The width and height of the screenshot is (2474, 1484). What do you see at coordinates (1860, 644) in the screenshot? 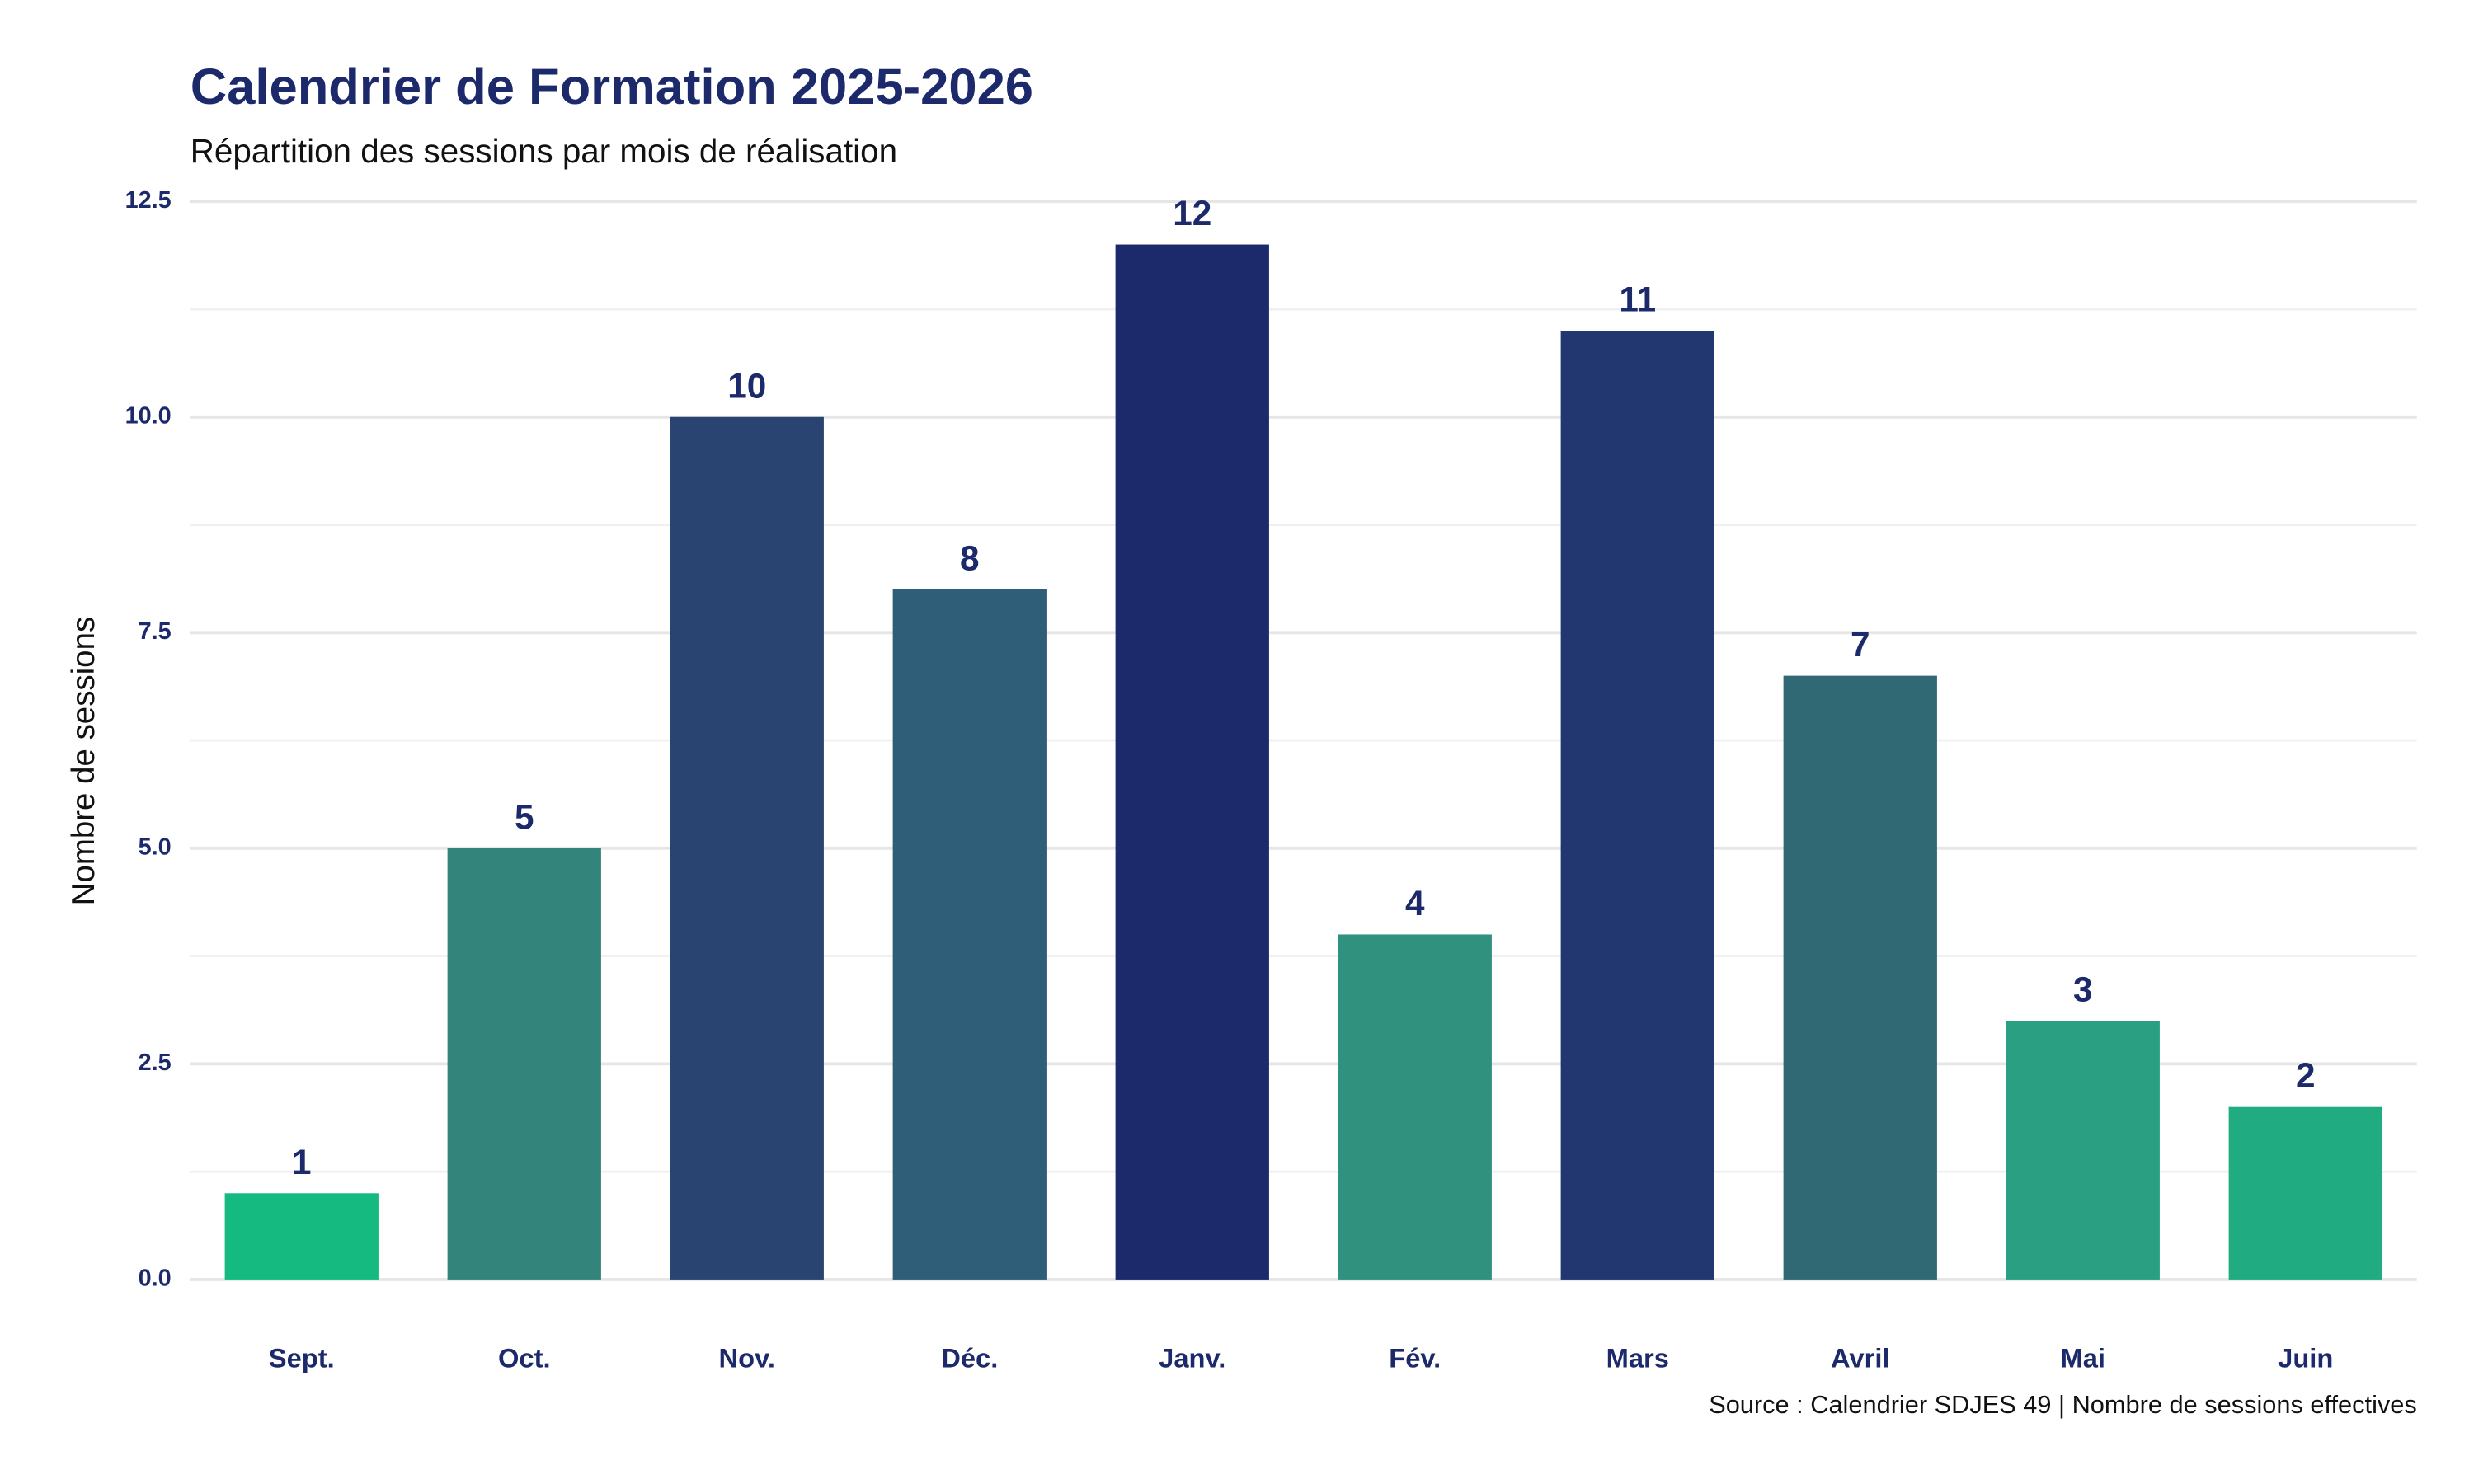
I see `value-label: 7` at bounding box center [1860, 644].